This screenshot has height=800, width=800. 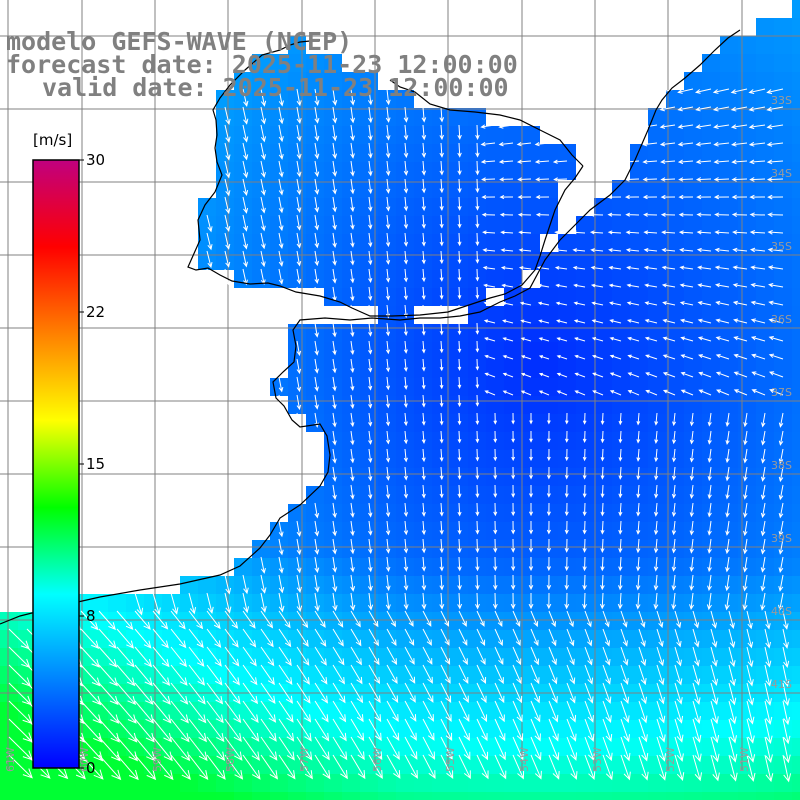 What do you see at coordinates (230, 759) in the screenshot?
I see `longitude-label: 58W` at bounding box center [230, 759].